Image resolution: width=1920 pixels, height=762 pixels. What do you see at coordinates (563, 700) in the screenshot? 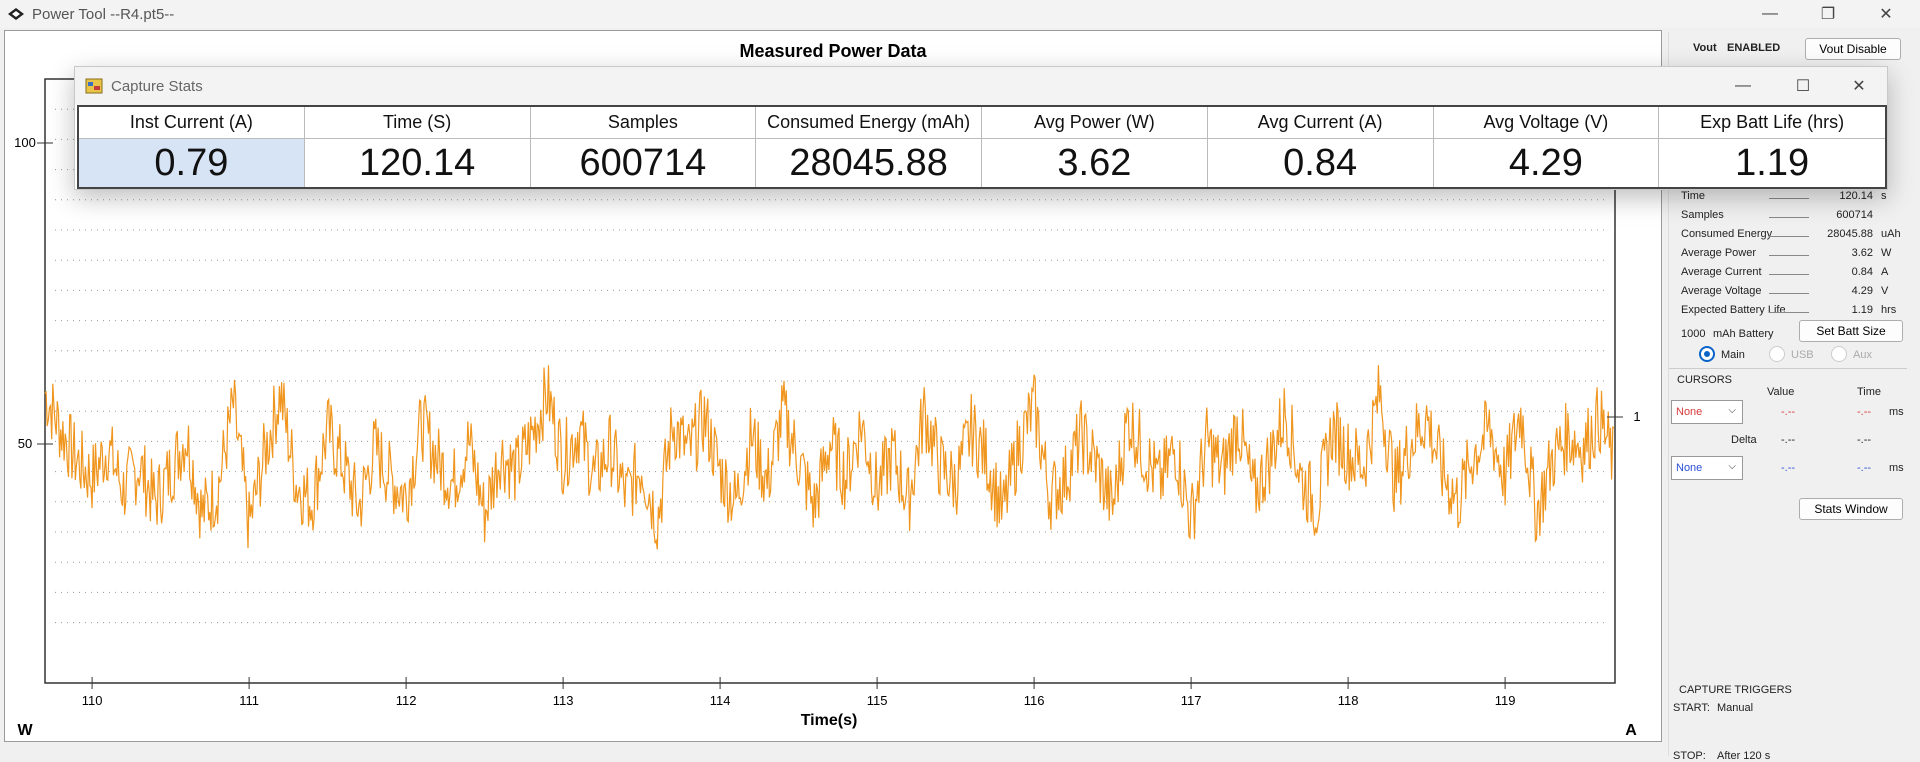
I see `x-tick-label: 113` at bounding box center [563, 700].